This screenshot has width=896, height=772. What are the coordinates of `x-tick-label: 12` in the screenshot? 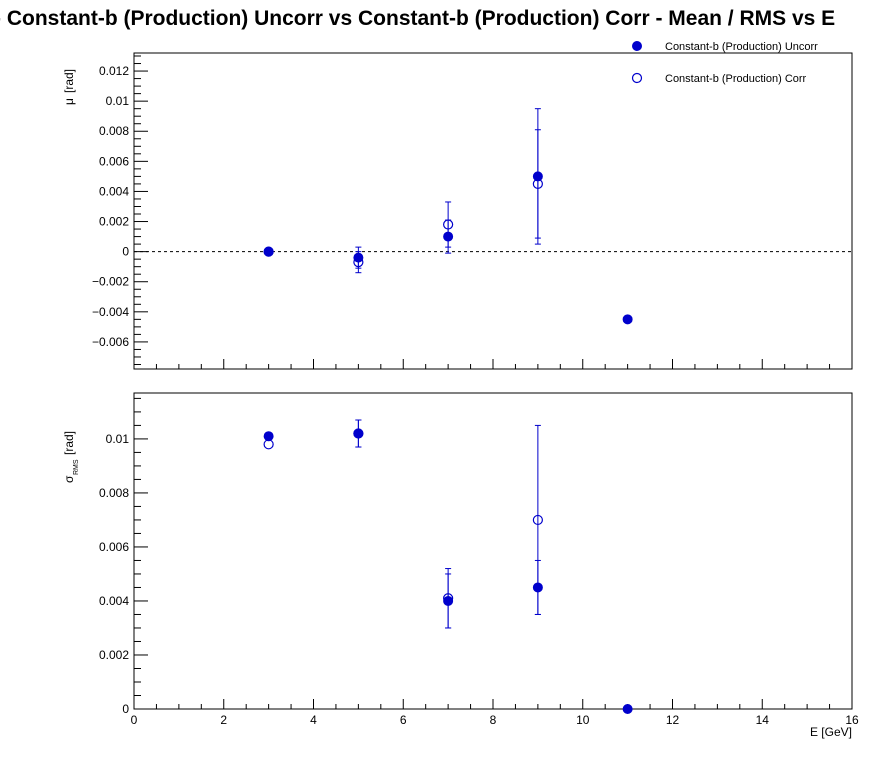 It's located at (673, 720).